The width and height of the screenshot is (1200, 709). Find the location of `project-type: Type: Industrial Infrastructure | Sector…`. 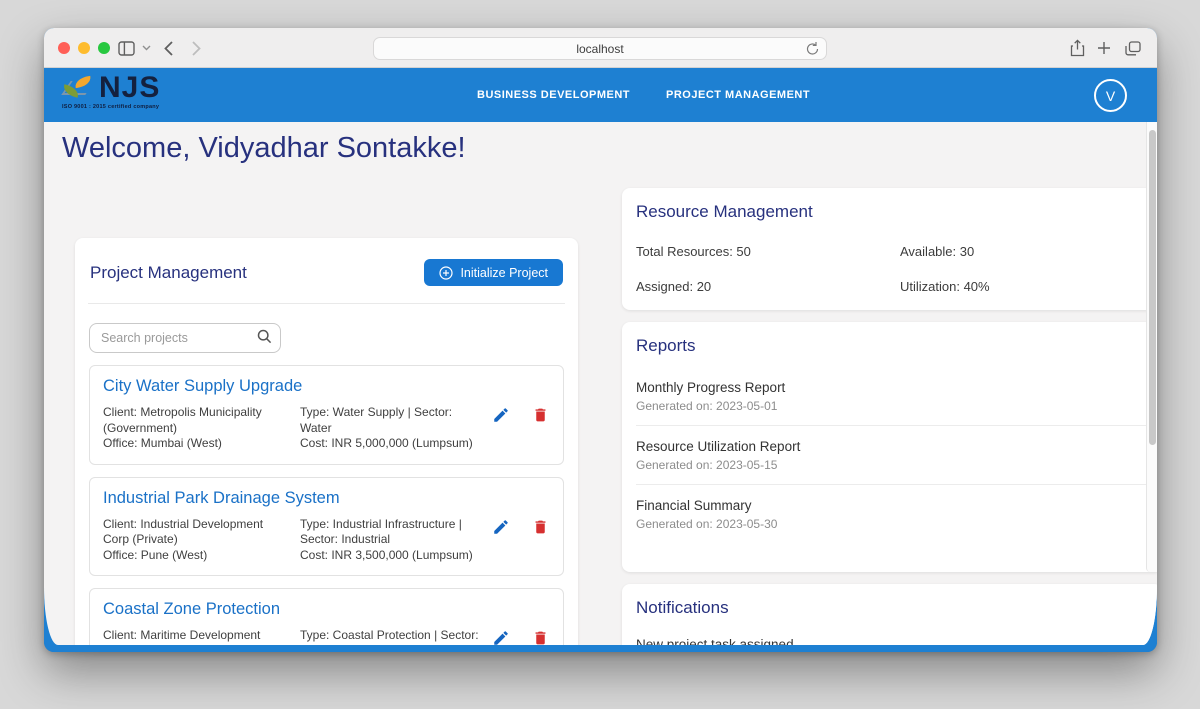

project-type: Type: Industrial Infrastructure | Sector… is located at coordinates (381, 531).